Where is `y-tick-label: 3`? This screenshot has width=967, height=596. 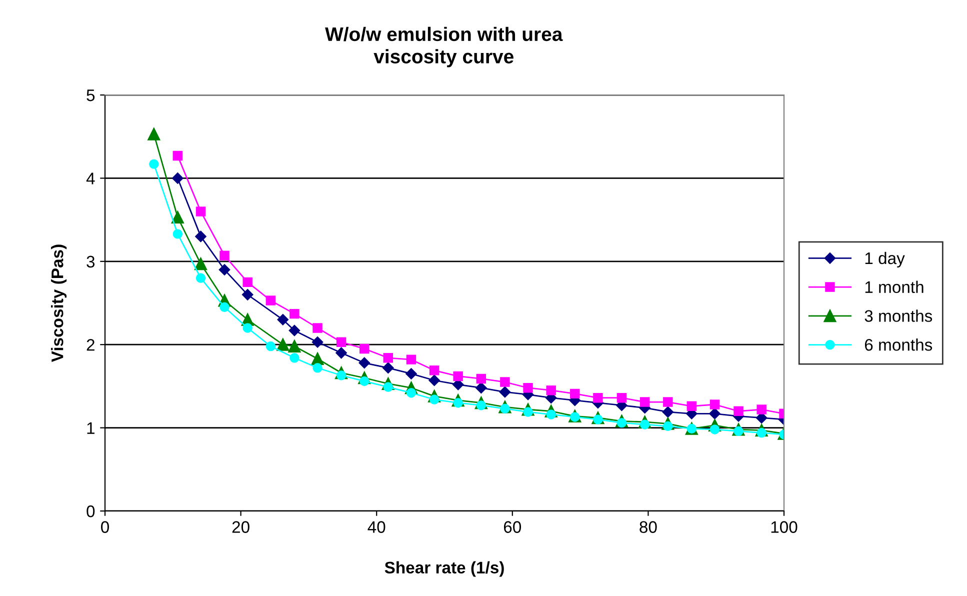
y-tick-label: 3 is located at coordinates (90, 262).